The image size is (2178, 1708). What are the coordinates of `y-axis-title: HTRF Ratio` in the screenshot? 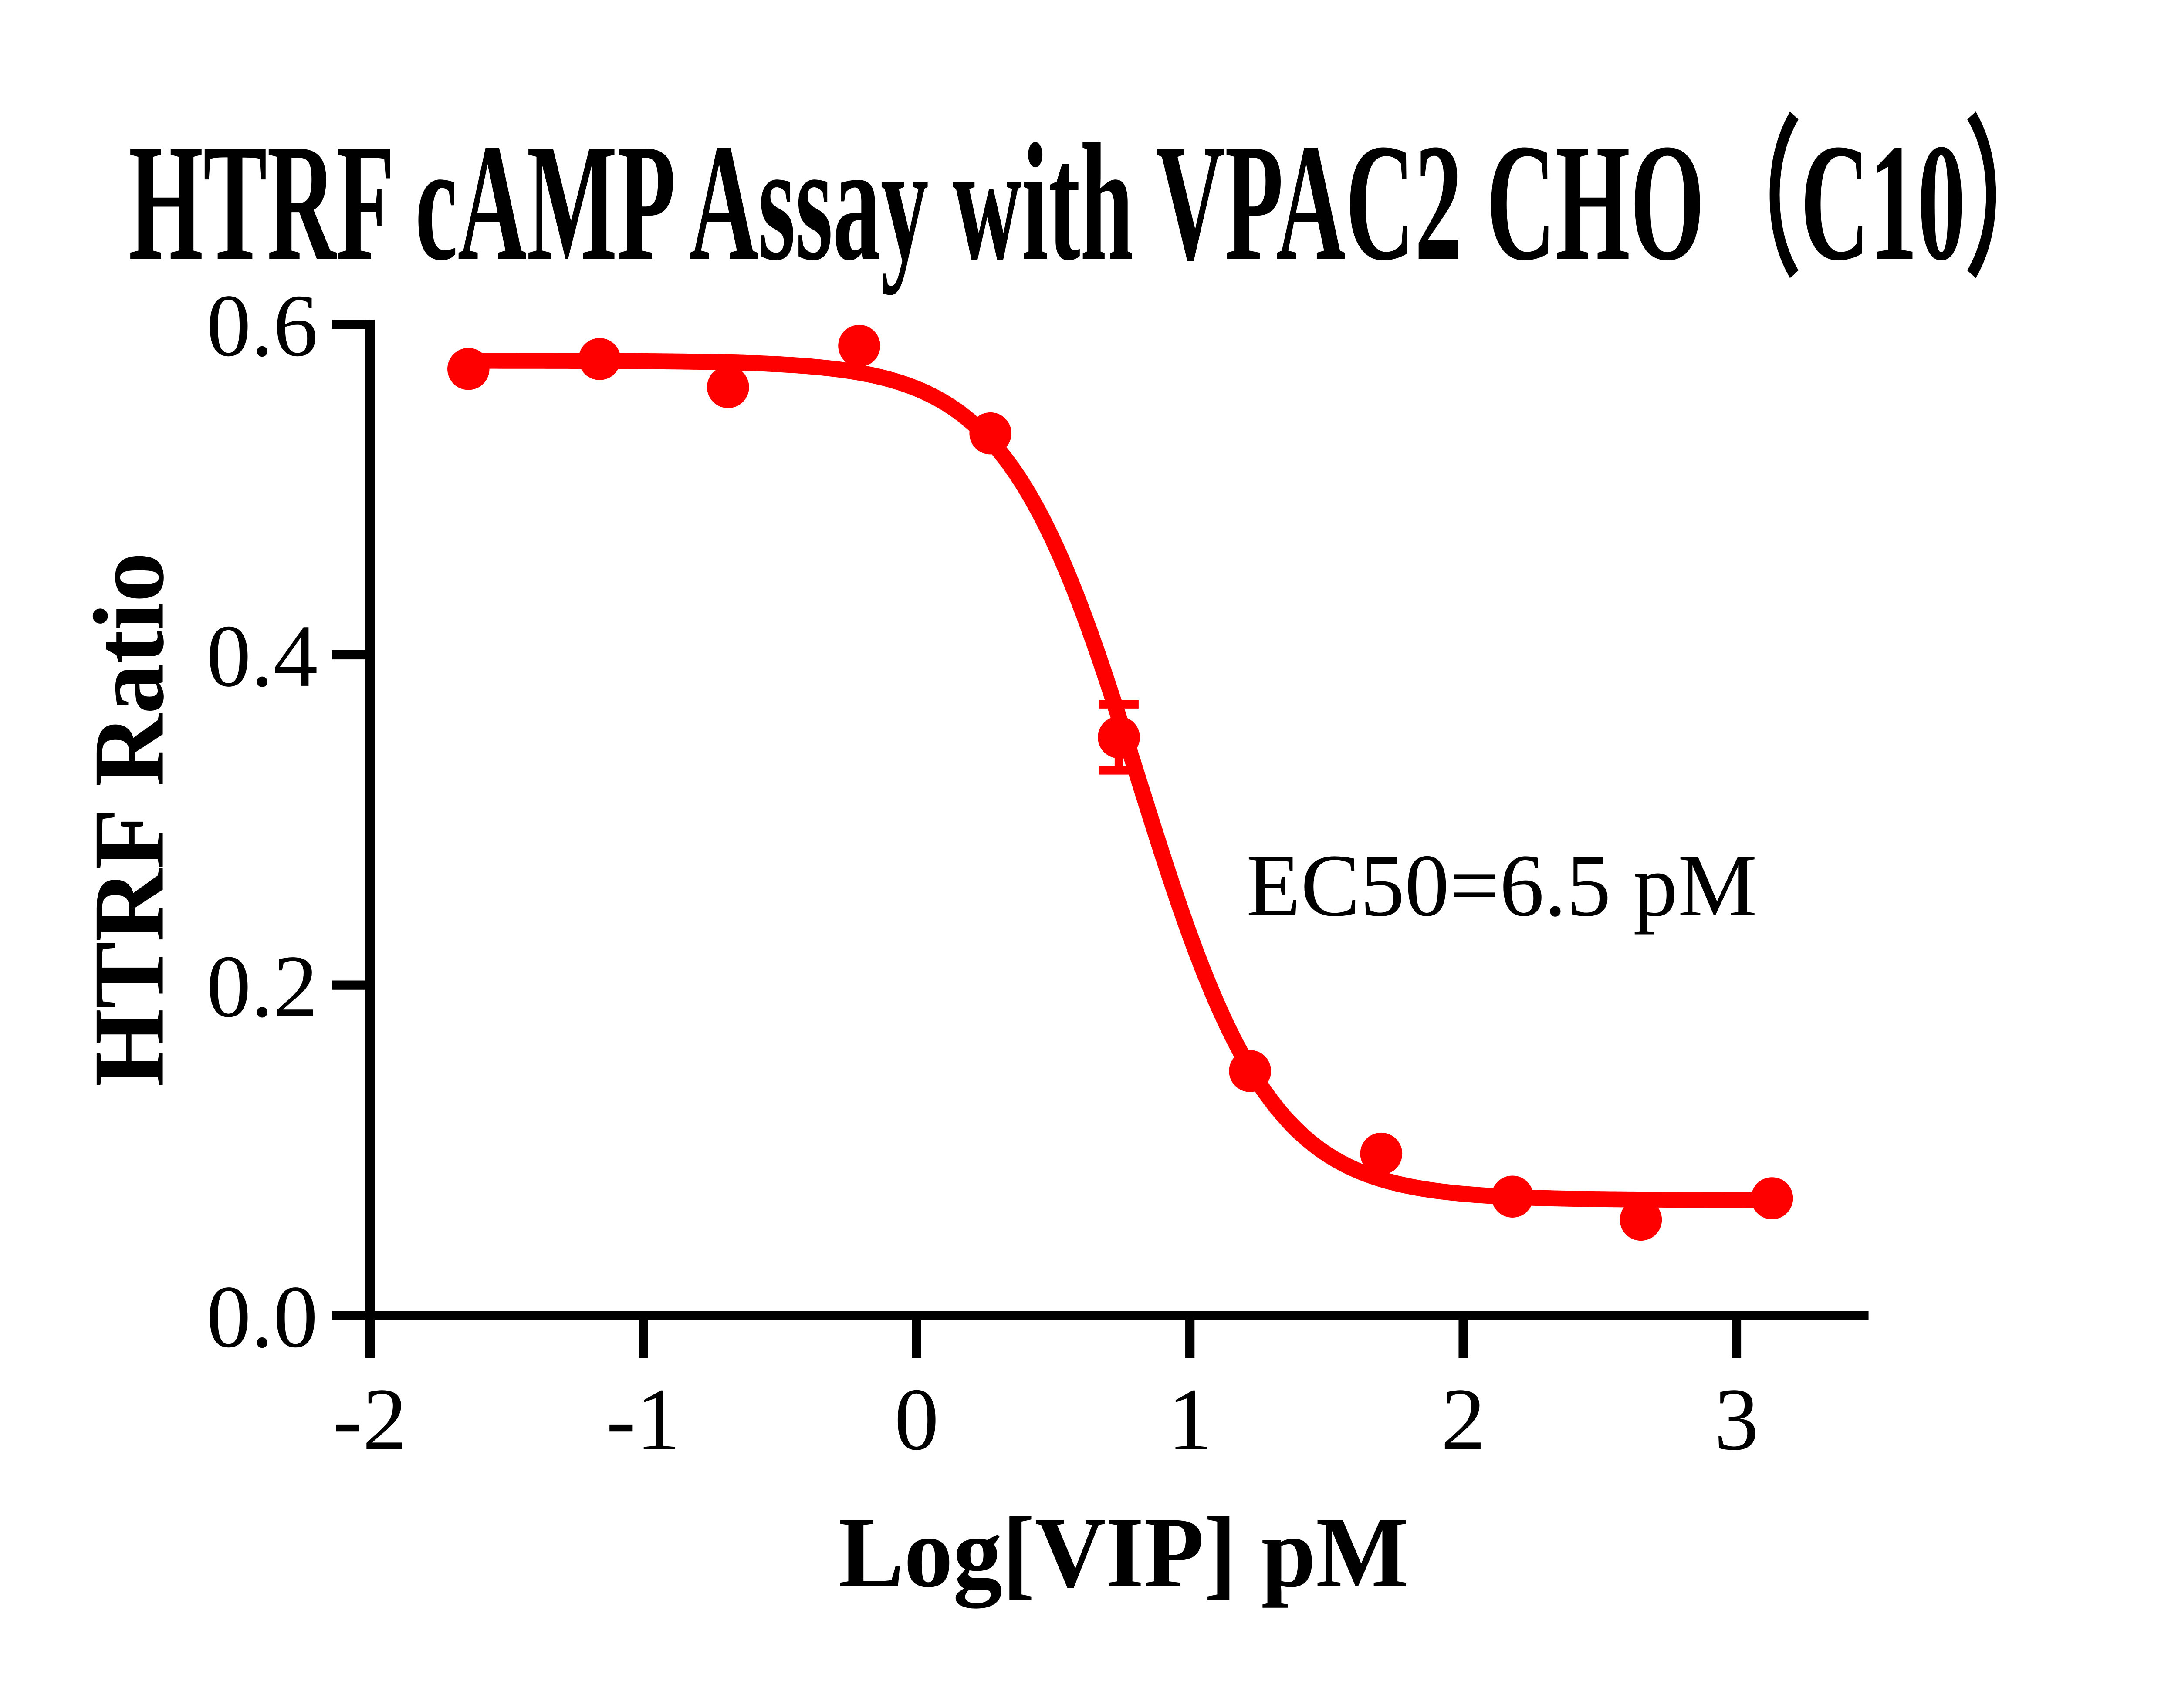 It's located at (129, 819).